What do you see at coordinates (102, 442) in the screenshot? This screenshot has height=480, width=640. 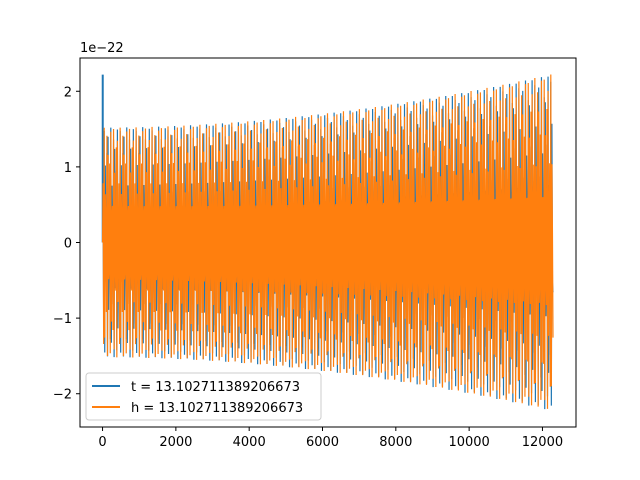 I see `x-tick-label: 0` at bounding box center [102, 442].